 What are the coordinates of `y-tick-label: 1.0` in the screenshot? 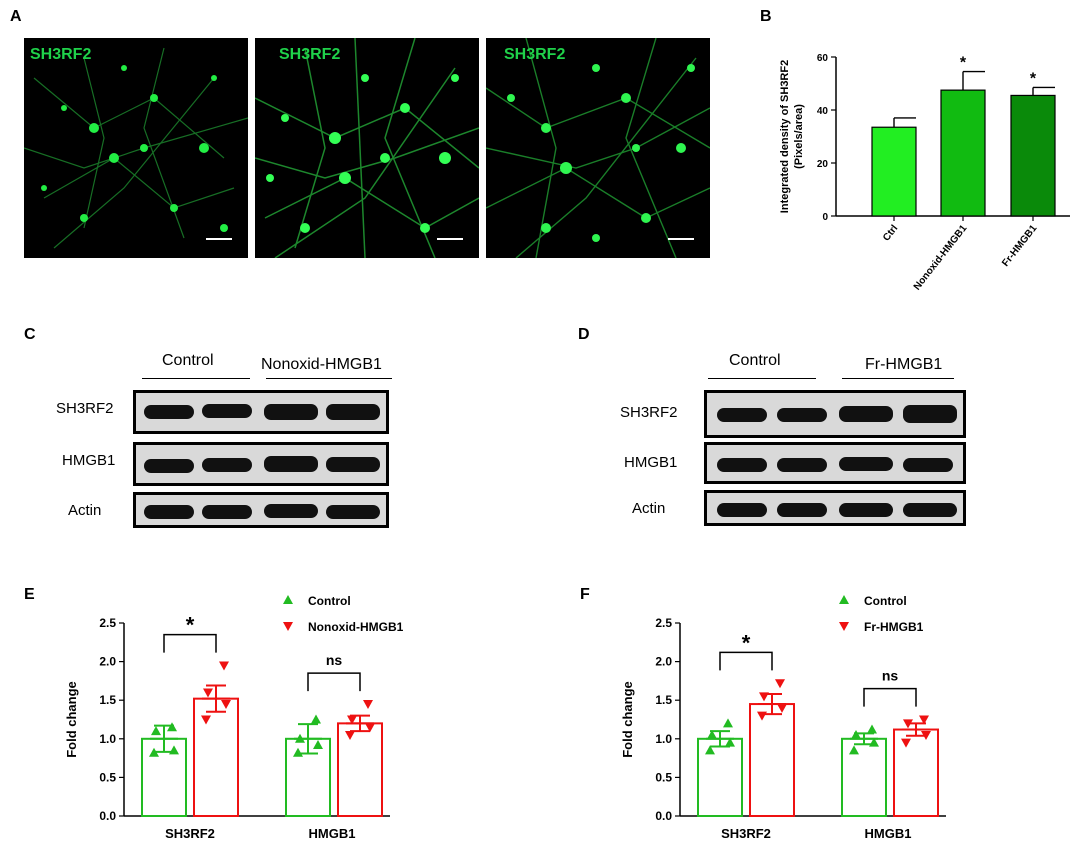 It's located at (107, 739).